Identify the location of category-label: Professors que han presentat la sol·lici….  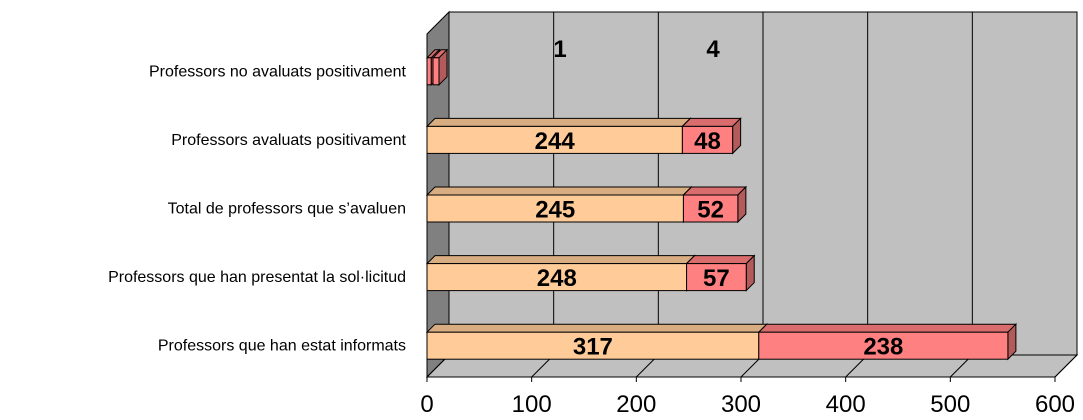
(257, 277).